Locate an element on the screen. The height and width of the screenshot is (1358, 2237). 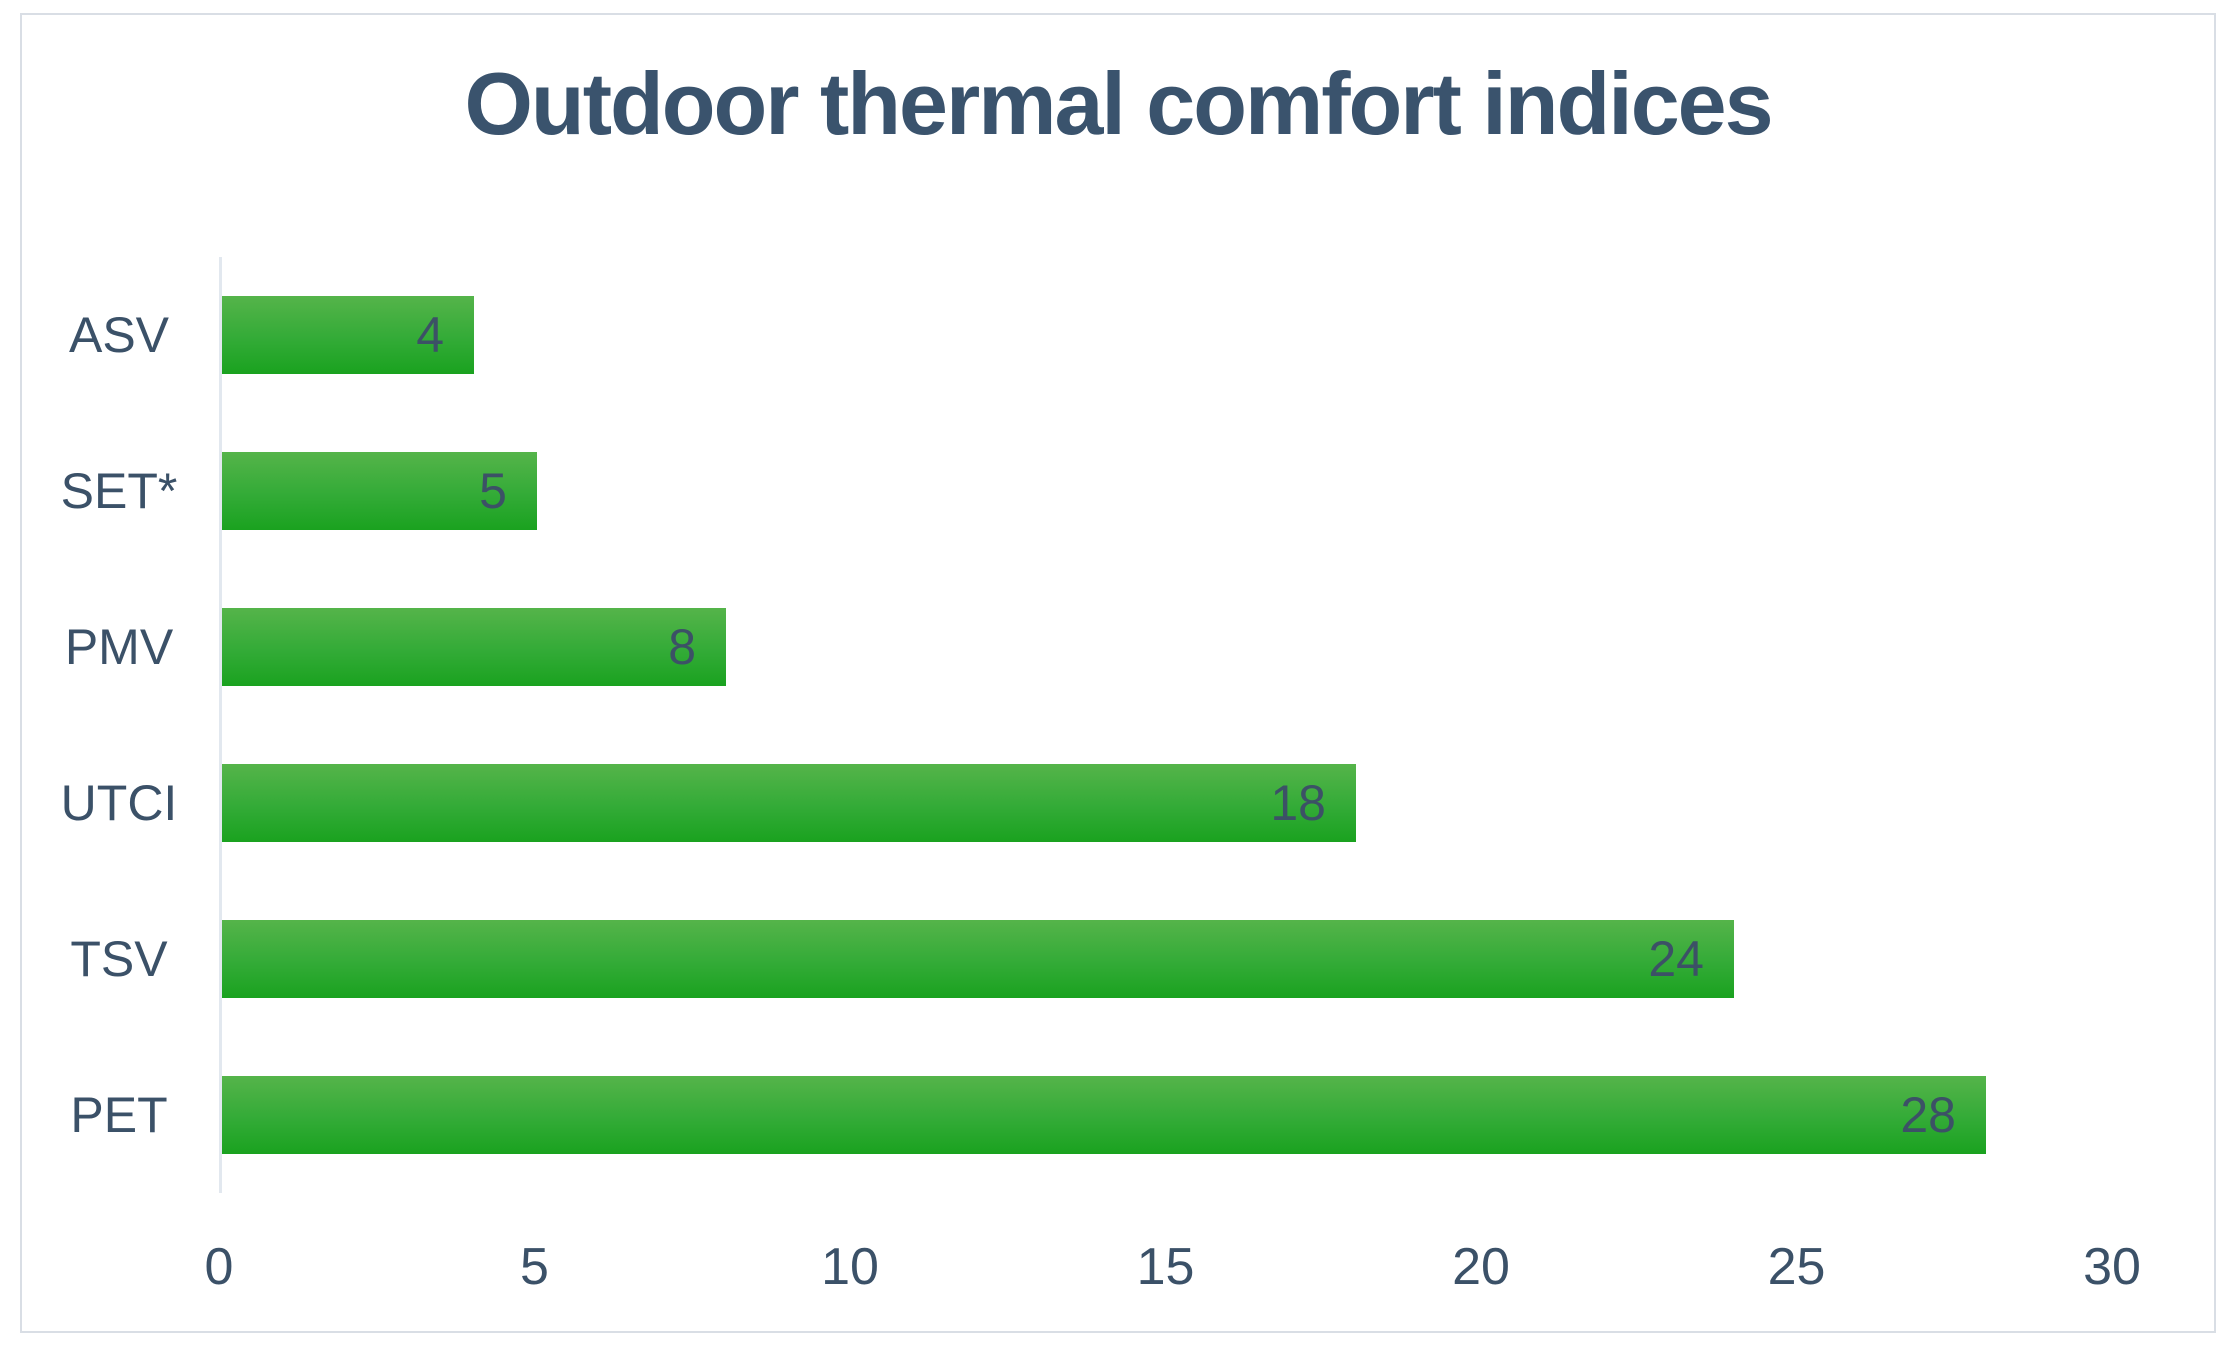
x-axis-tick-label: 20 is located at coordinates (1481, 1267).